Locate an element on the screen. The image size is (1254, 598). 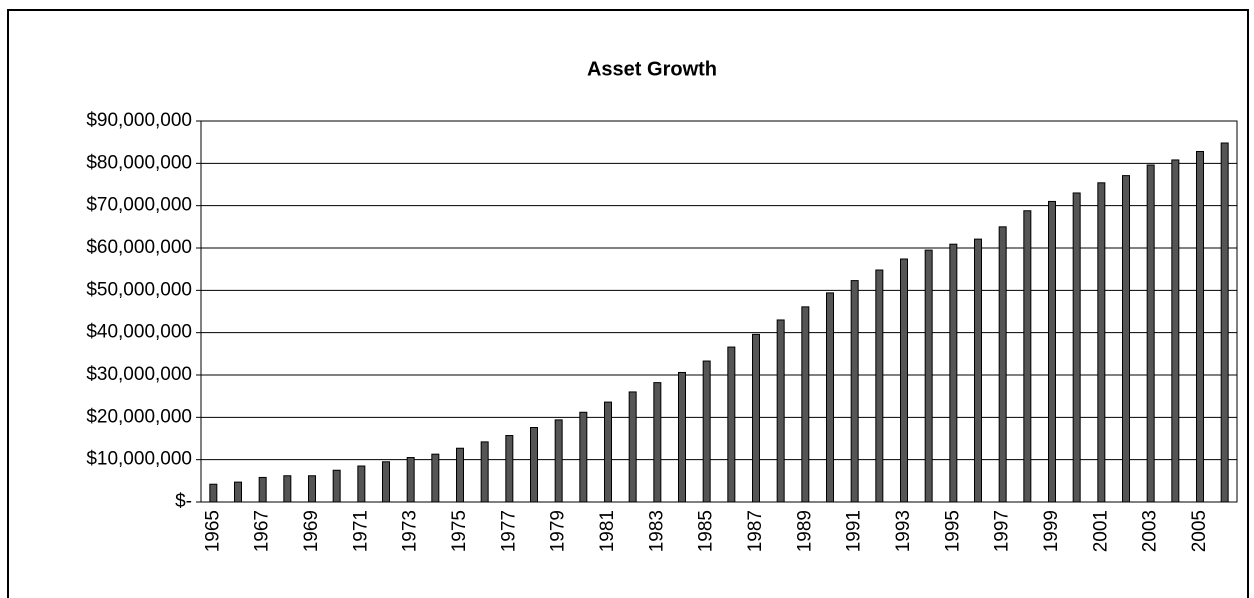
x-tick-label: 1979 is located at coordinates (558, 531).